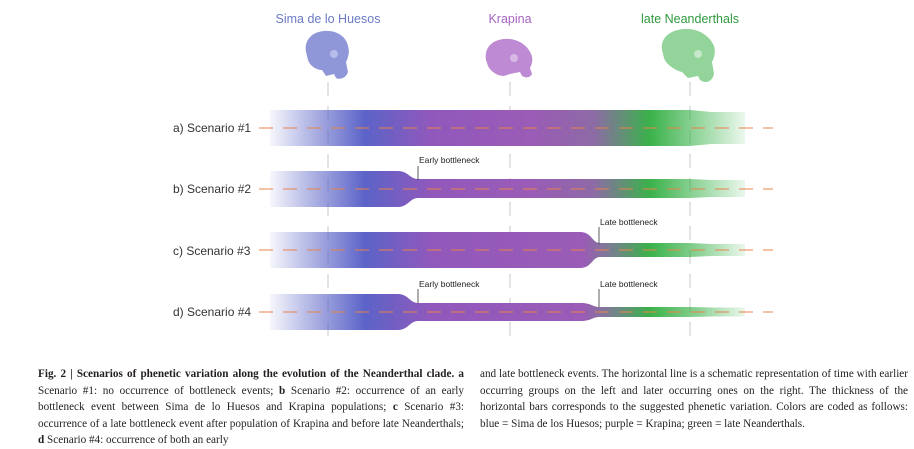  I want to click on scenario-b-early-bottleneck-label: Early bottleneck, so click(449, 160).